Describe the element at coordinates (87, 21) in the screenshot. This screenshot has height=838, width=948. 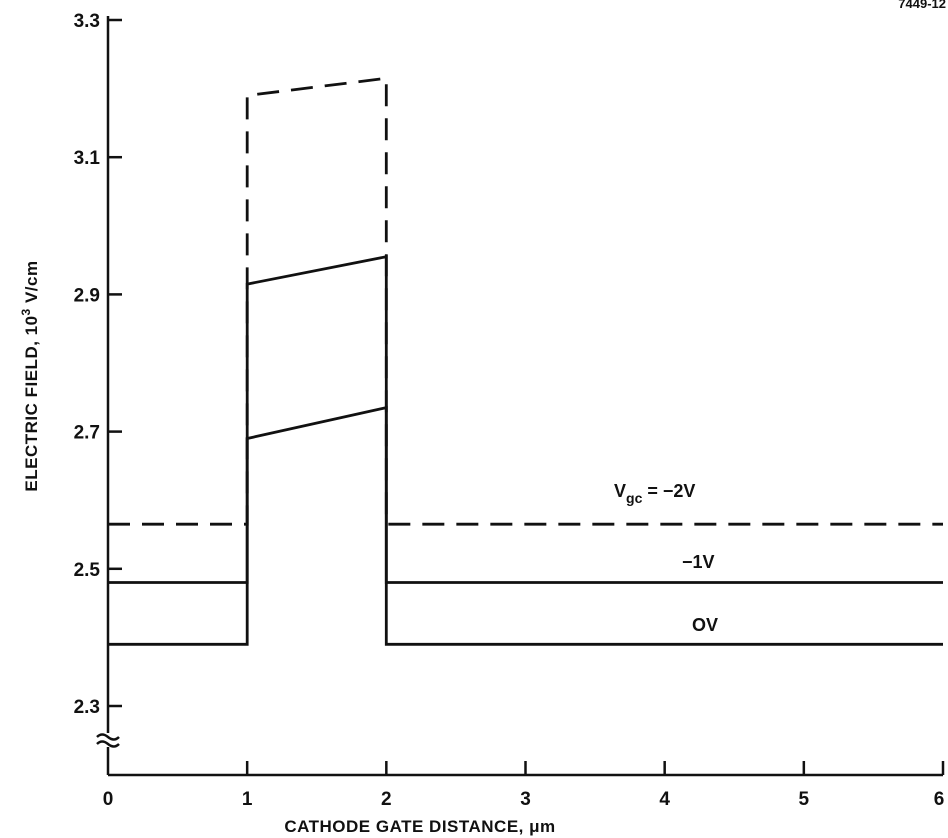
I see `y-tick-label: 3.3` at that location.